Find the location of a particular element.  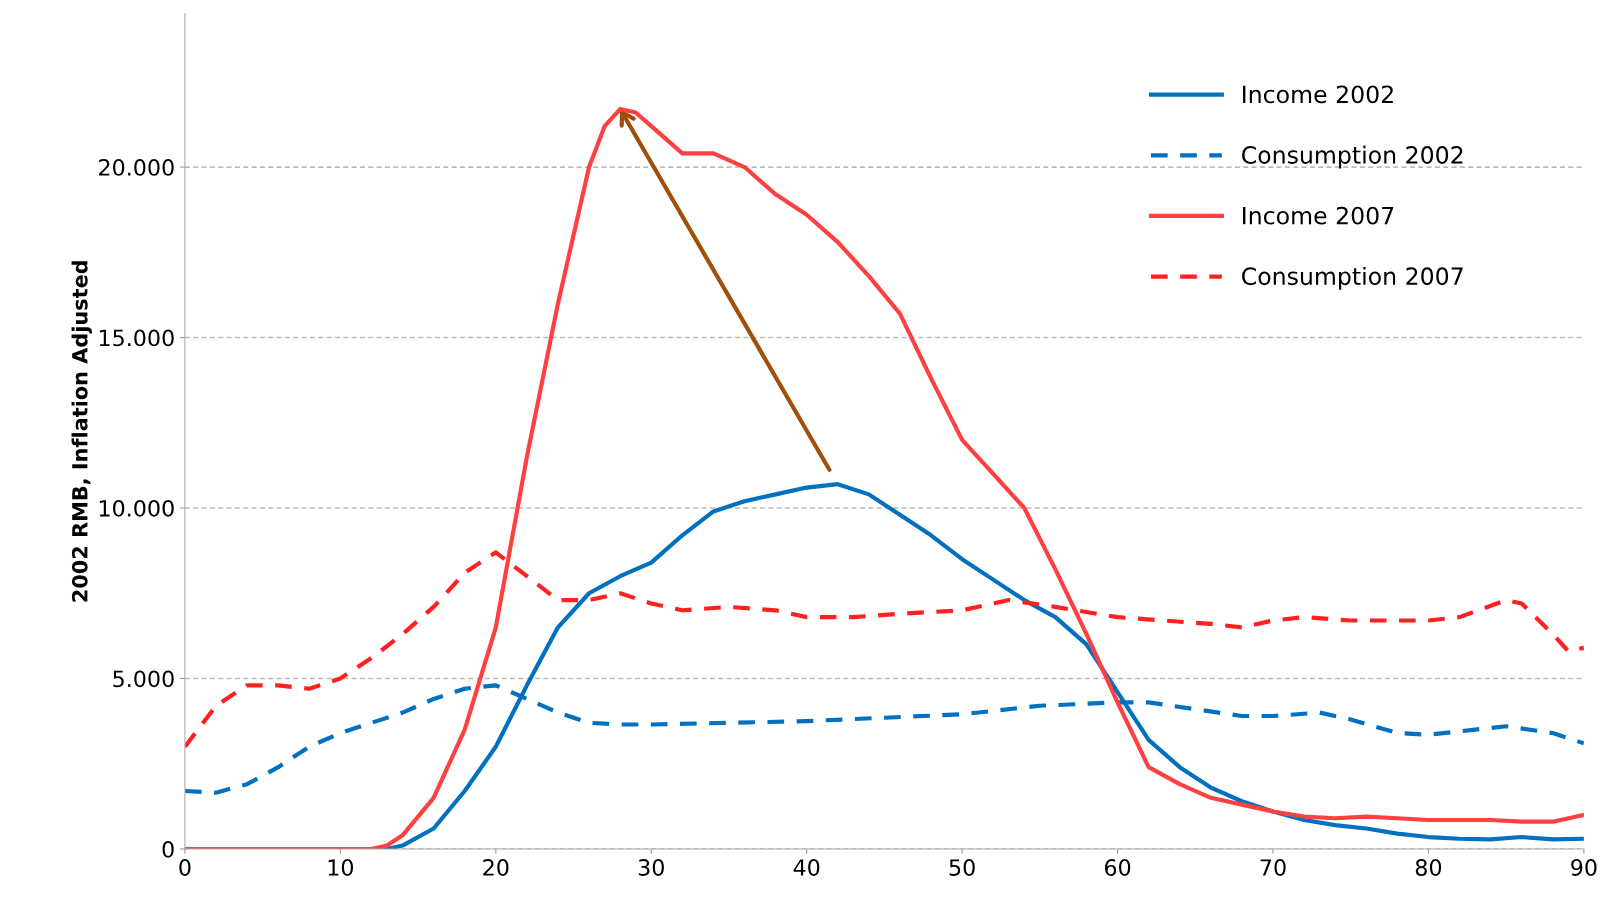

y-axis-title: 2002 RMB, Inflation Adjusted is located at coordinates (81, 431).